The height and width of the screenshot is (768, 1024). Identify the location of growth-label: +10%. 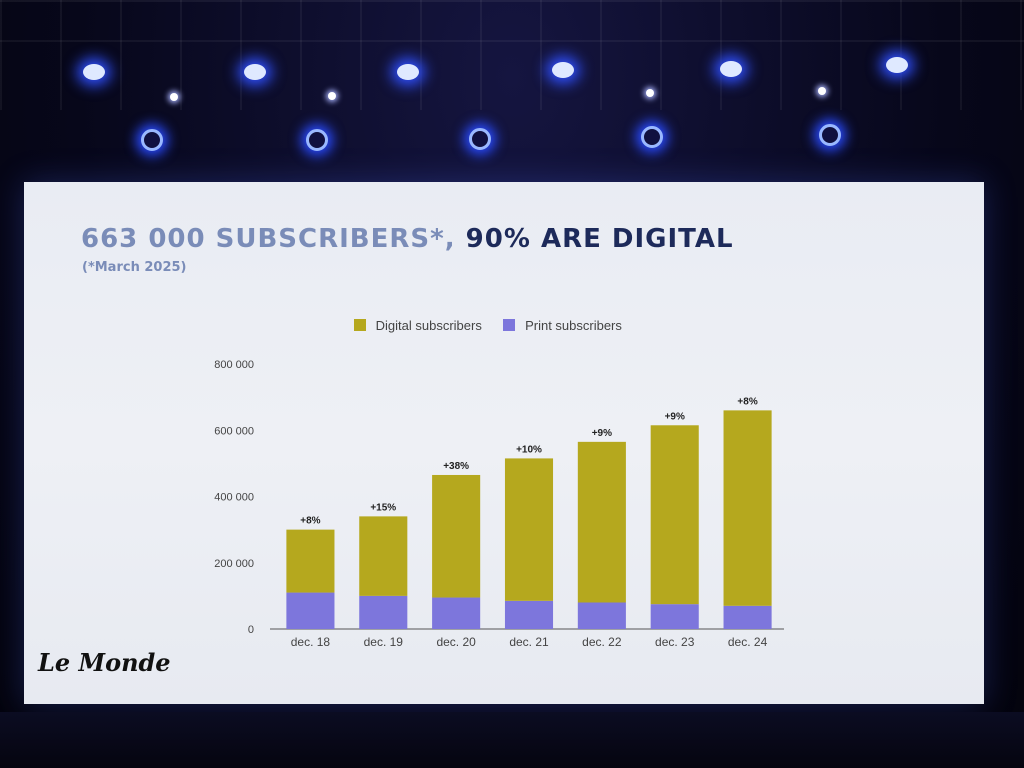
(529, 449).